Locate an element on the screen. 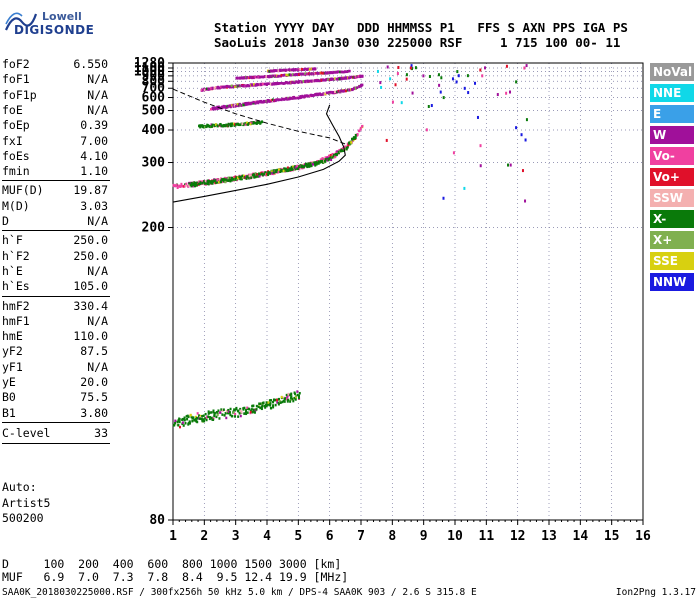 Image resolution: width=700 pixels, height=600 pixels. param-value: N/A is located at coordinates (97, 366).